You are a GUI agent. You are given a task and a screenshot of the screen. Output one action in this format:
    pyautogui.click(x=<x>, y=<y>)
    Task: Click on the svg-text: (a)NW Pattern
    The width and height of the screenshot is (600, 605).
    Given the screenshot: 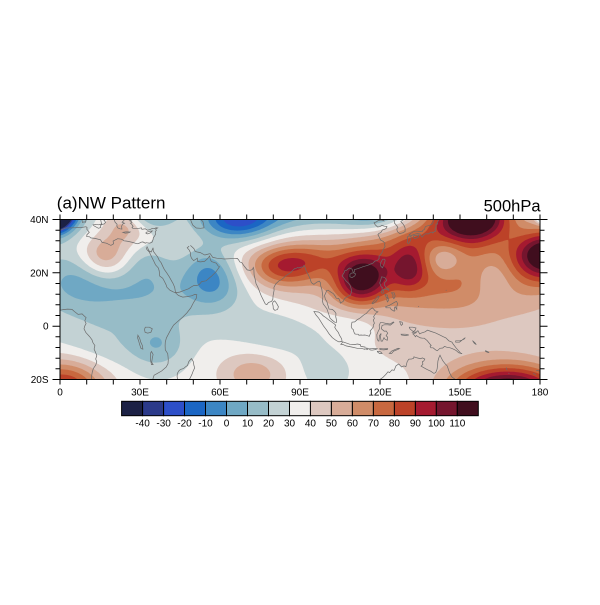 What is the action you would take?
    pyautogui.click(x=111, y=203)
    